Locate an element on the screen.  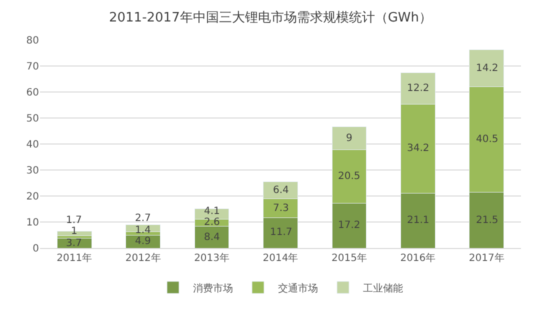
x-tick-label: 2014年 is located at coordinates (280, 258).